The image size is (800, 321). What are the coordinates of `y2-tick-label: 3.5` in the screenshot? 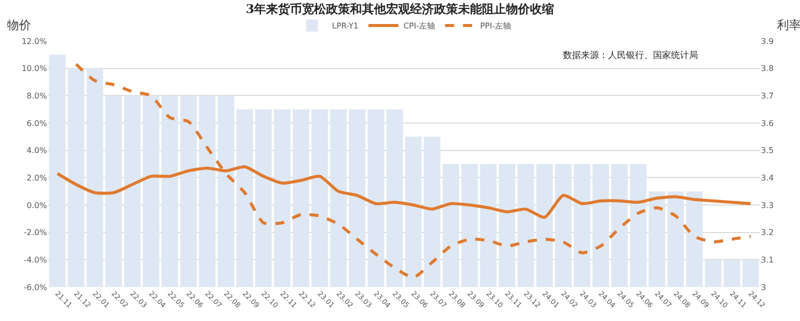 It's located at (767, 151).